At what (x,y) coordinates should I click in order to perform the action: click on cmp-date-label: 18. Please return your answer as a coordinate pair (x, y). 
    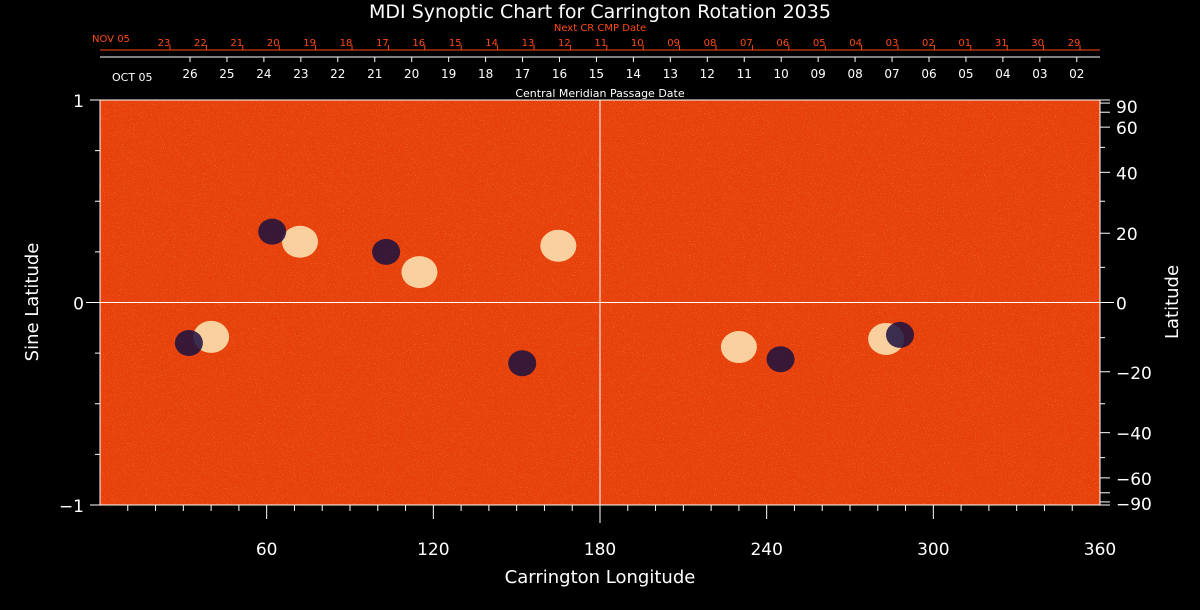
    Looking at the image, I should click on (485, 74).